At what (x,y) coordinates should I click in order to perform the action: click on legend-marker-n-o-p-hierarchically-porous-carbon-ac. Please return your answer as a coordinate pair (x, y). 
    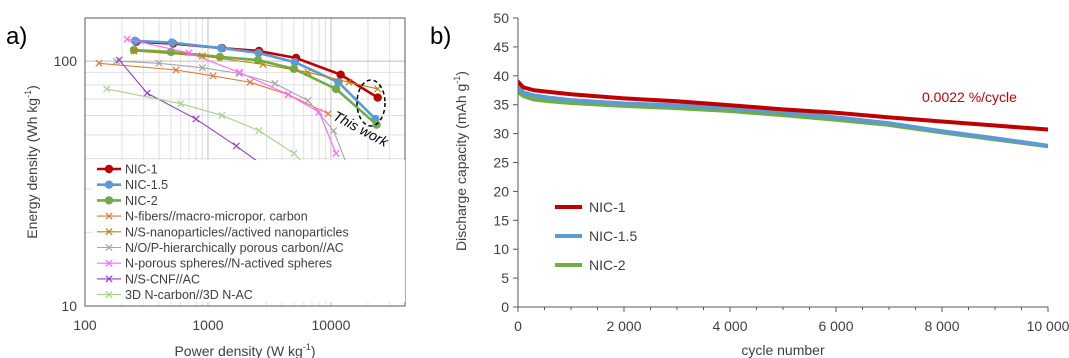
    Looking at the image, I should click on (109, 247).